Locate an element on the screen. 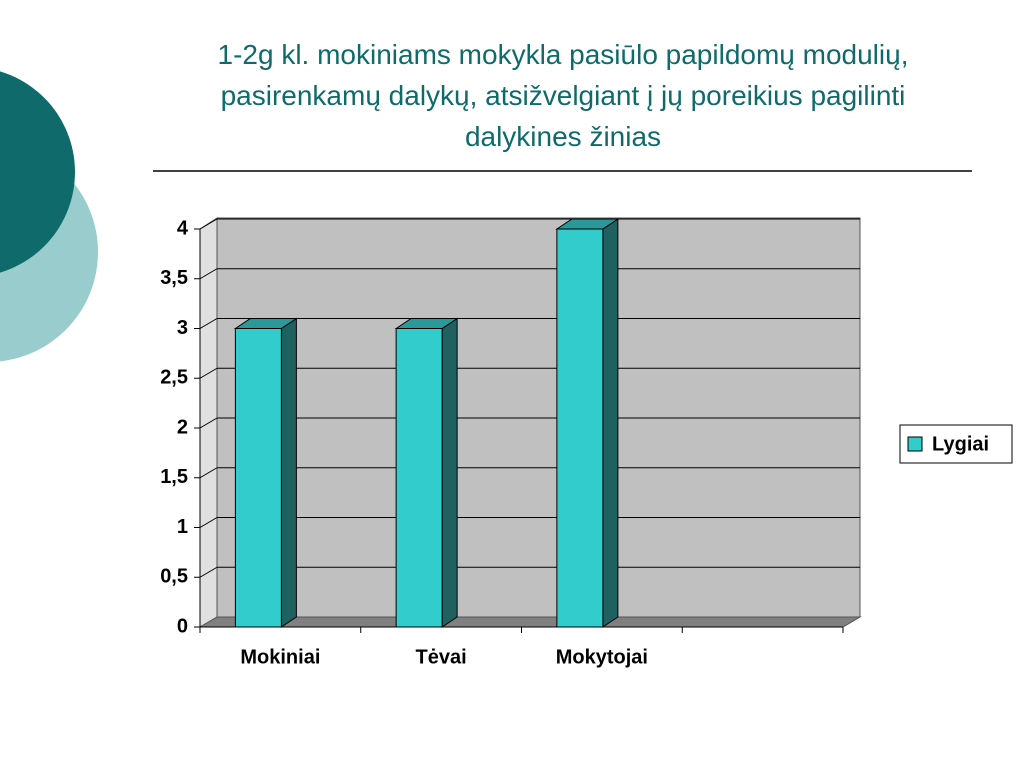  y-tick-label: 0,5 is located at coordinates (174, 577).